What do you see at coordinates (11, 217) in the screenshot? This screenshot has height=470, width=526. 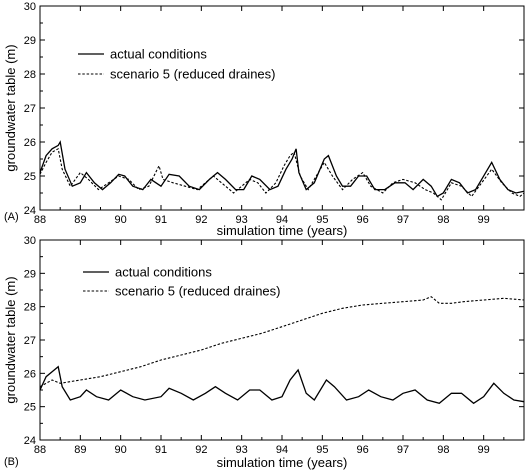 I see `panel-label: (A)` at bounding box center [11, 217].